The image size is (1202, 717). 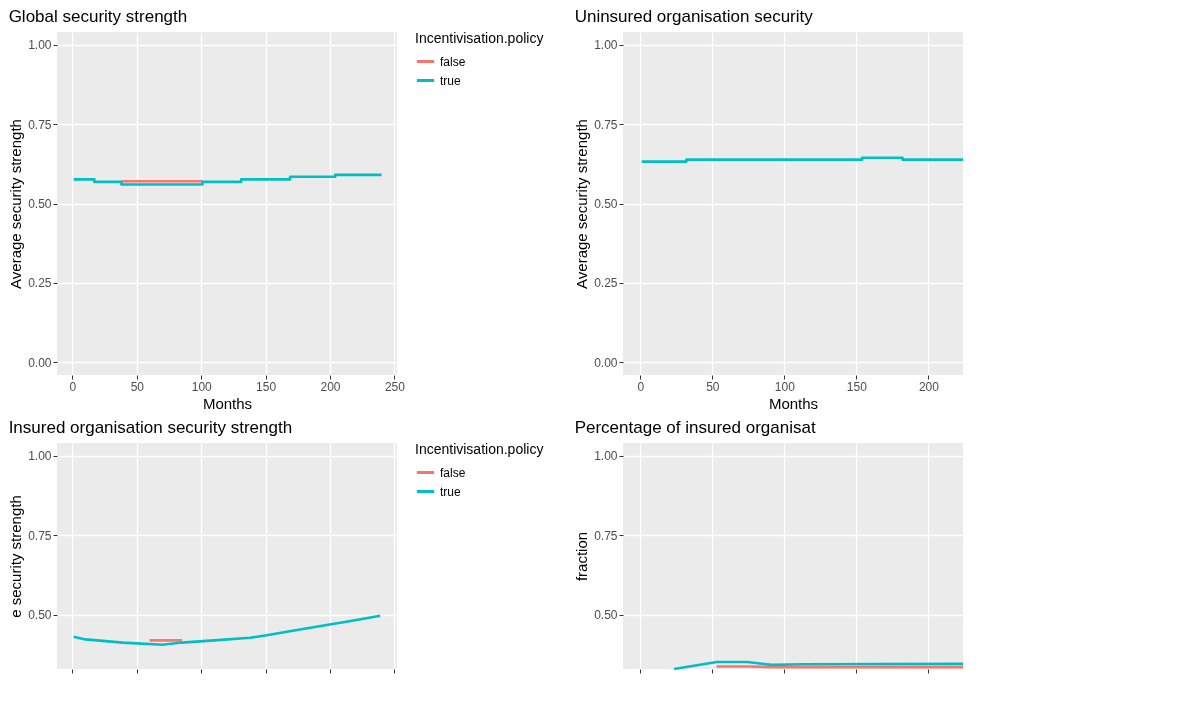 What do you see at coordinates (150, 427) in the screenshot?
I see `chart-title: Insured organisation security strength` at bounding box center [150, 427].